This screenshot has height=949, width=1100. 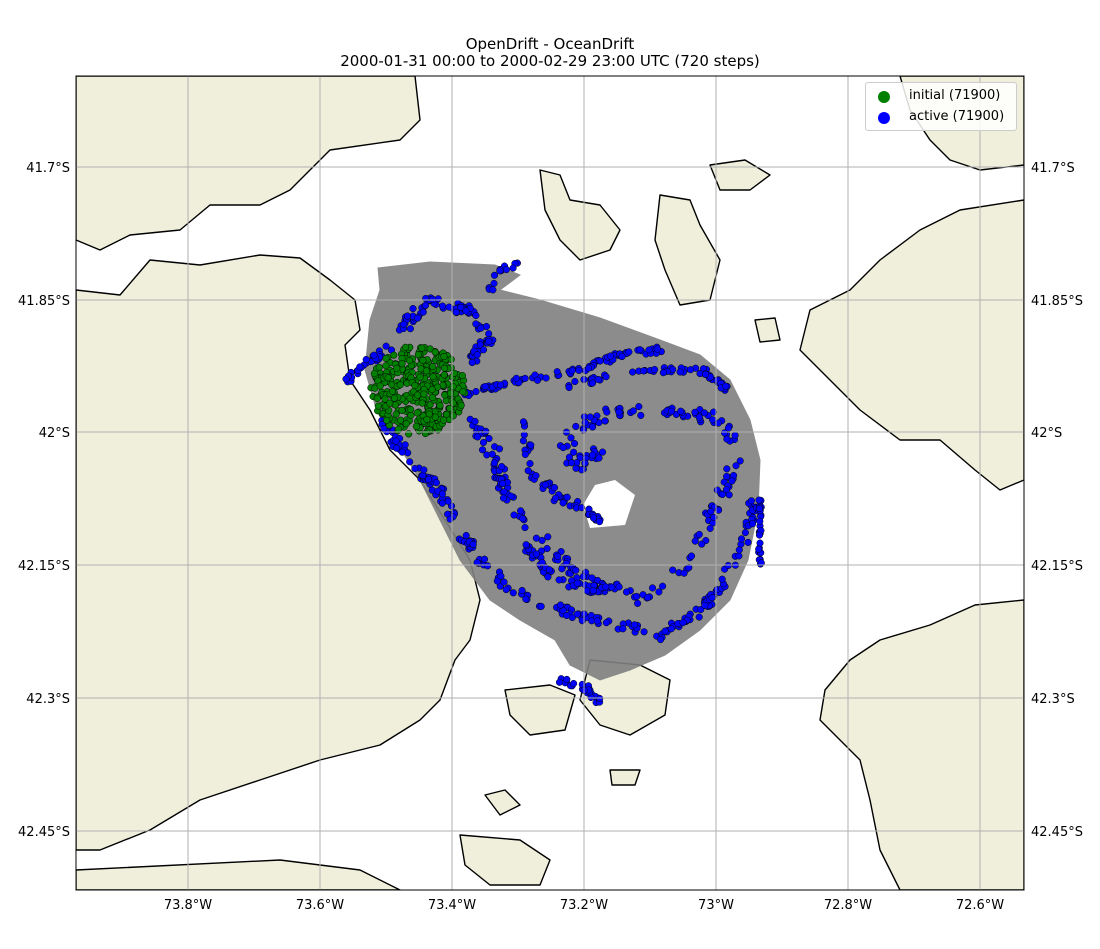 What do you see at coordinates (911, 345) in the screenshot?
I see `land-east` at bounding box center [911, 345].